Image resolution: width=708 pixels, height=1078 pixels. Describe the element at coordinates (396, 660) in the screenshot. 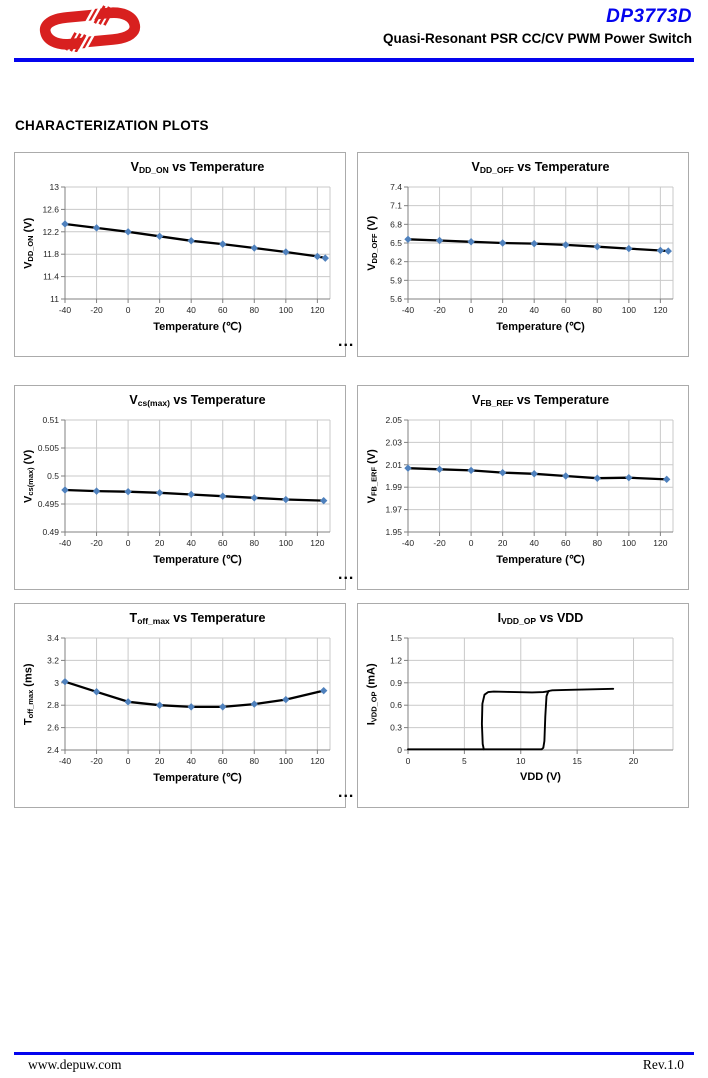

I see `y-tick-label: 1.2` at that location.